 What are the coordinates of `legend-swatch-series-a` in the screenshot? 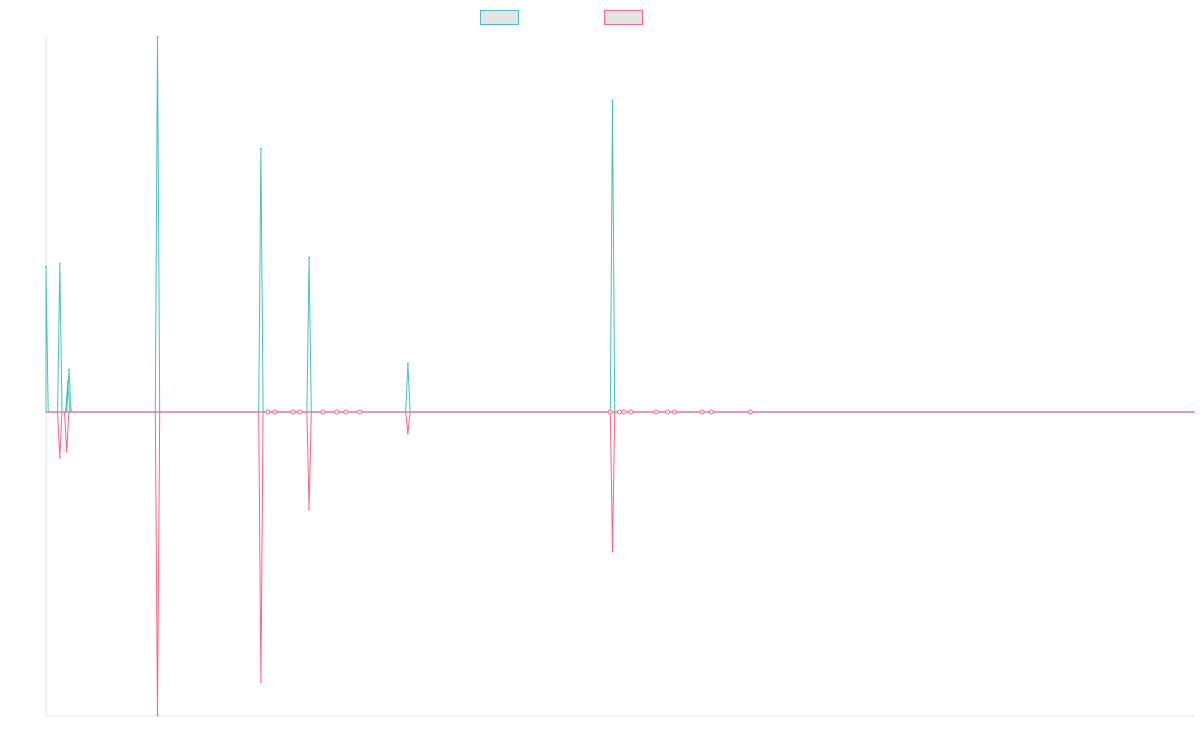 It's located at (499, 17).